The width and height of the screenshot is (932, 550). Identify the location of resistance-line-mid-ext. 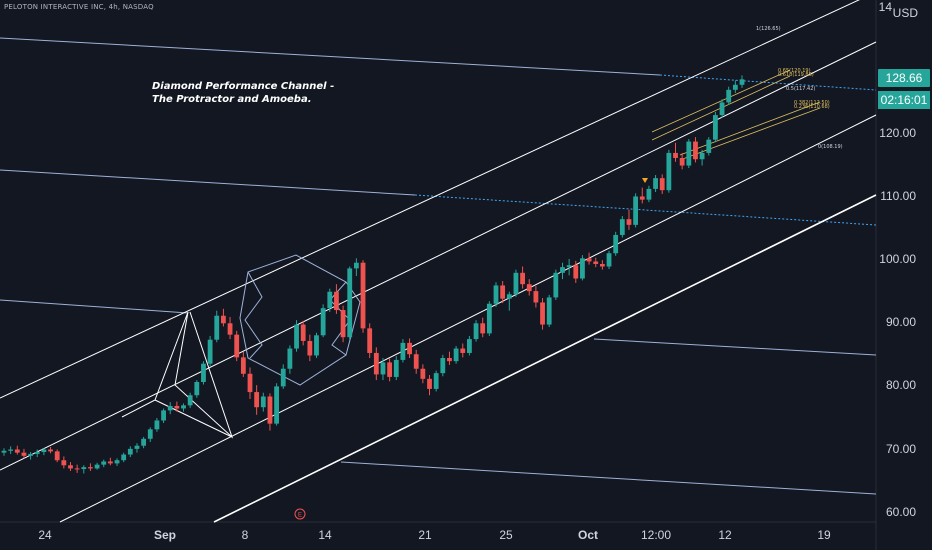
(645, 210).